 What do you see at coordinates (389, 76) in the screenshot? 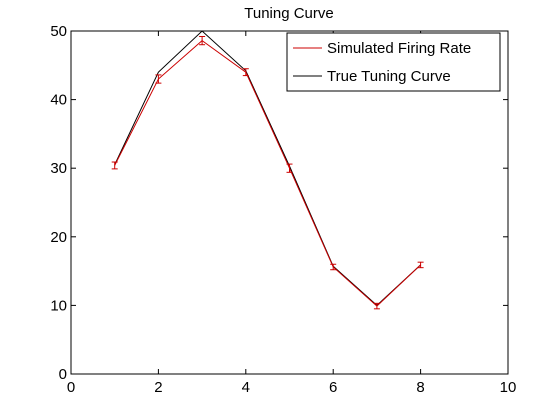
I see `legend-label-true: True Tuning Curve` at bounding box center [389, 76].